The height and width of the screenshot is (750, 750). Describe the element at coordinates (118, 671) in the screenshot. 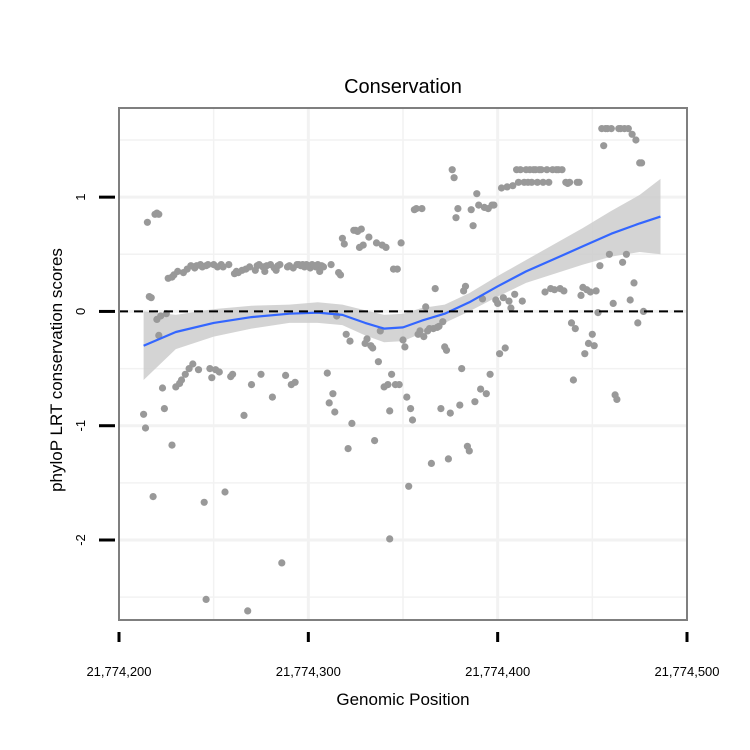

I see `x-tick-label: 21,774,200` at that location.